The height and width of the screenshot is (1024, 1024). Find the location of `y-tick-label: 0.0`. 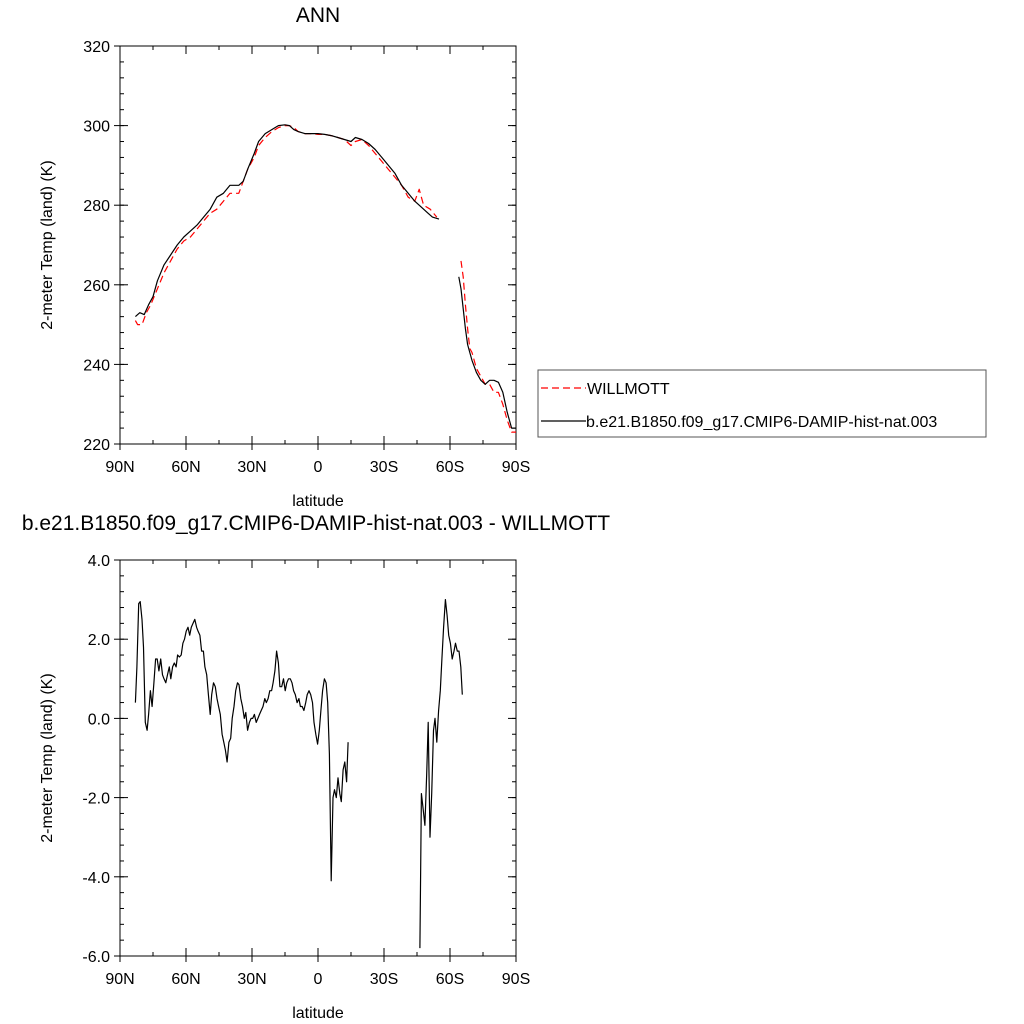

y-tick-label: 0.0 is located at coordinates (99, 719).